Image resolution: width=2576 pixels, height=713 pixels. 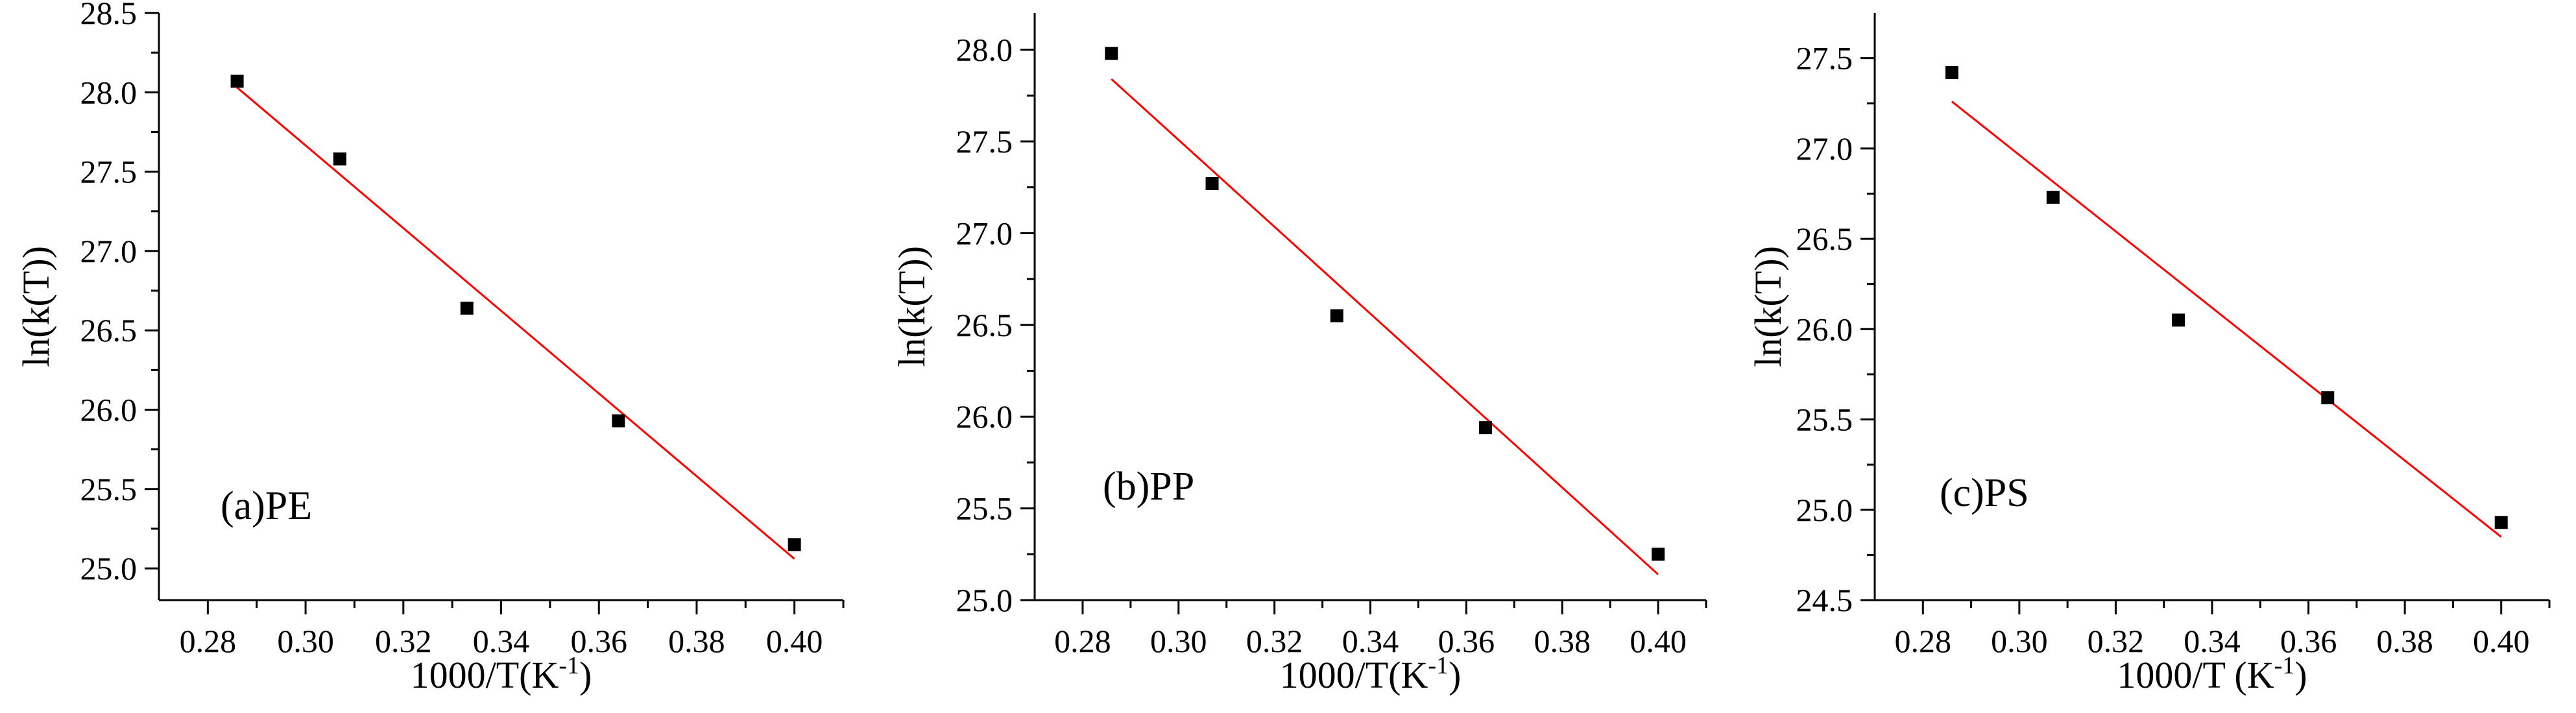 I want to click on panel-label: (b)PP, so click(x=1148, y=487).